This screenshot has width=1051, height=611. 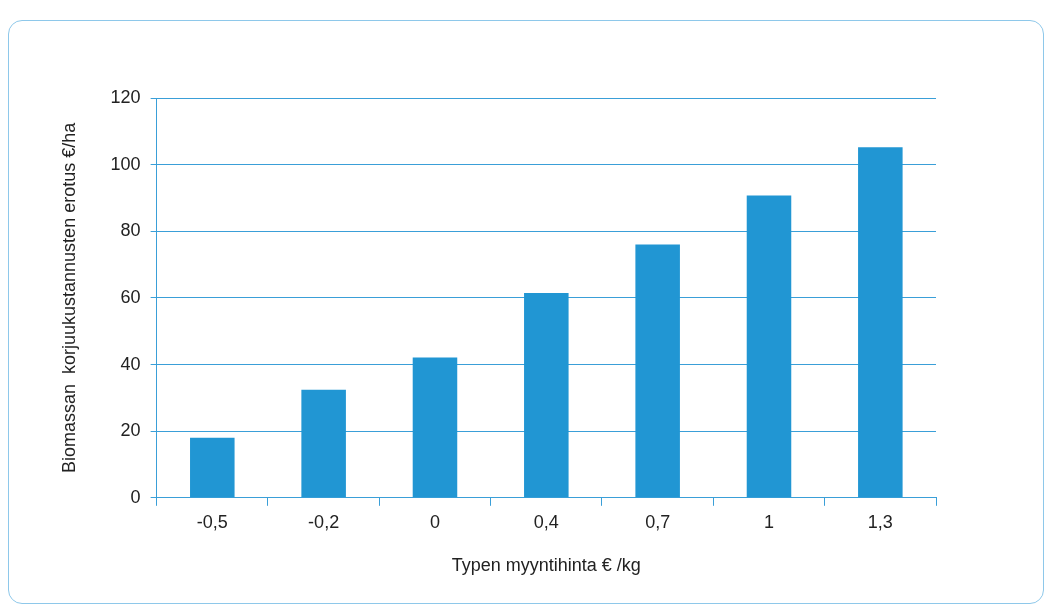 What do you see at coordinates (768, 521) in the screenshot?
I see `x-tick-label: 1` at bounding box center [768, 521].